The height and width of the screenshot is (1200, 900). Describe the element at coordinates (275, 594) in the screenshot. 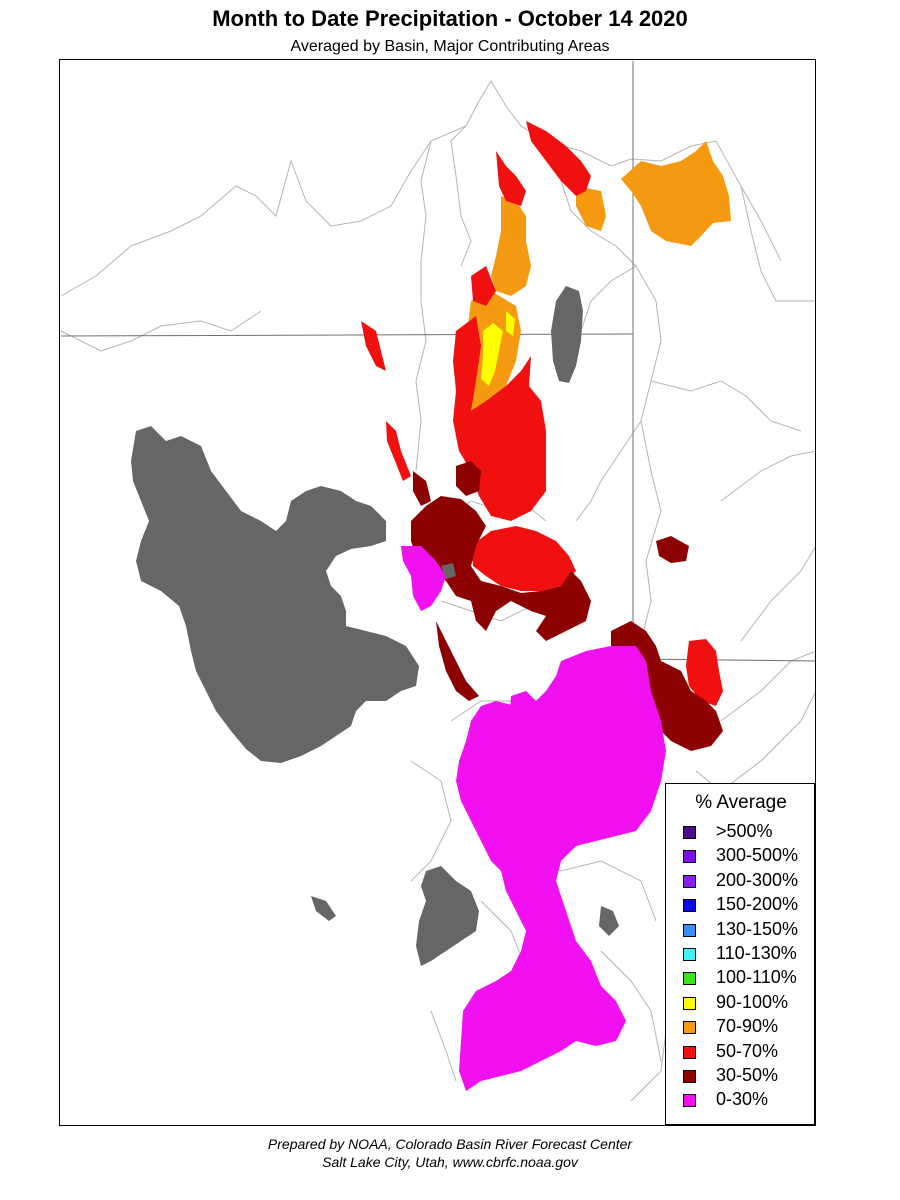

I see `great-salt-lake` at that location.